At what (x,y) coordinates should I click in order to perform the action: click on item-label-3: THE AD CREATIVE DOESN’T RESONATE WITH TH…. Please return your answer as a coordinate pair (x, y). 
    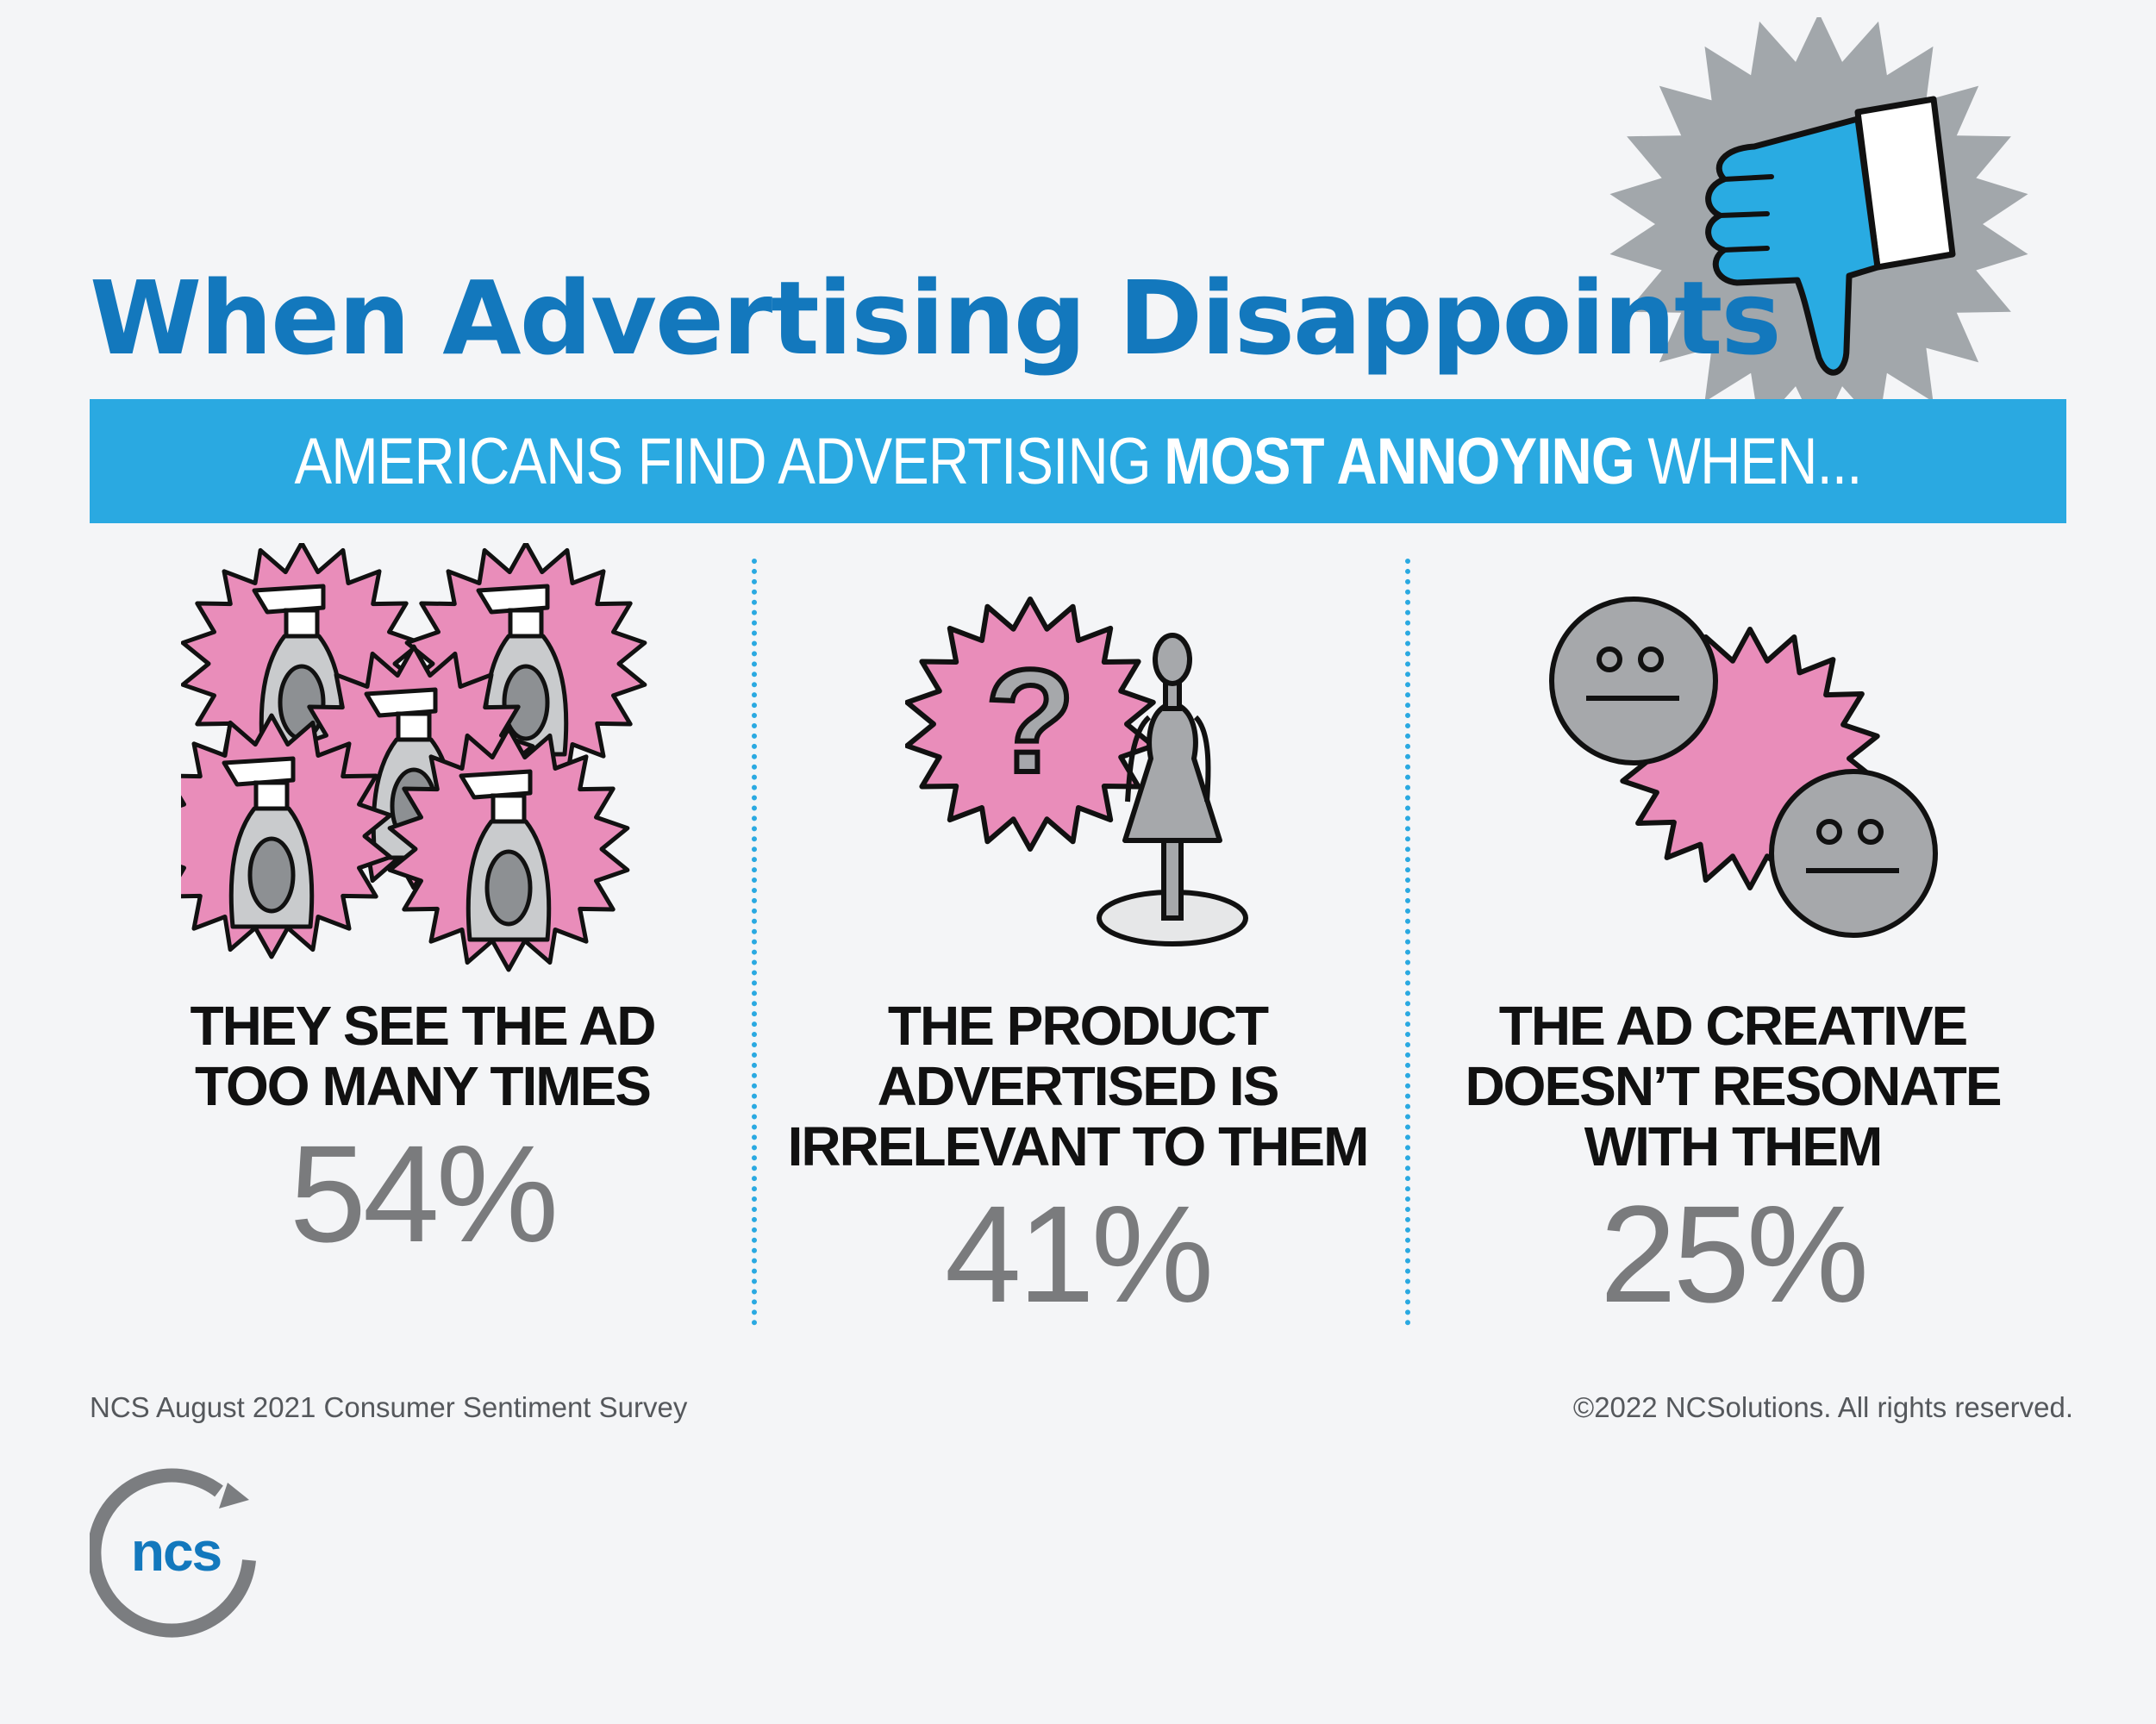
    Looking at the image, I should click on (1733, 1086).